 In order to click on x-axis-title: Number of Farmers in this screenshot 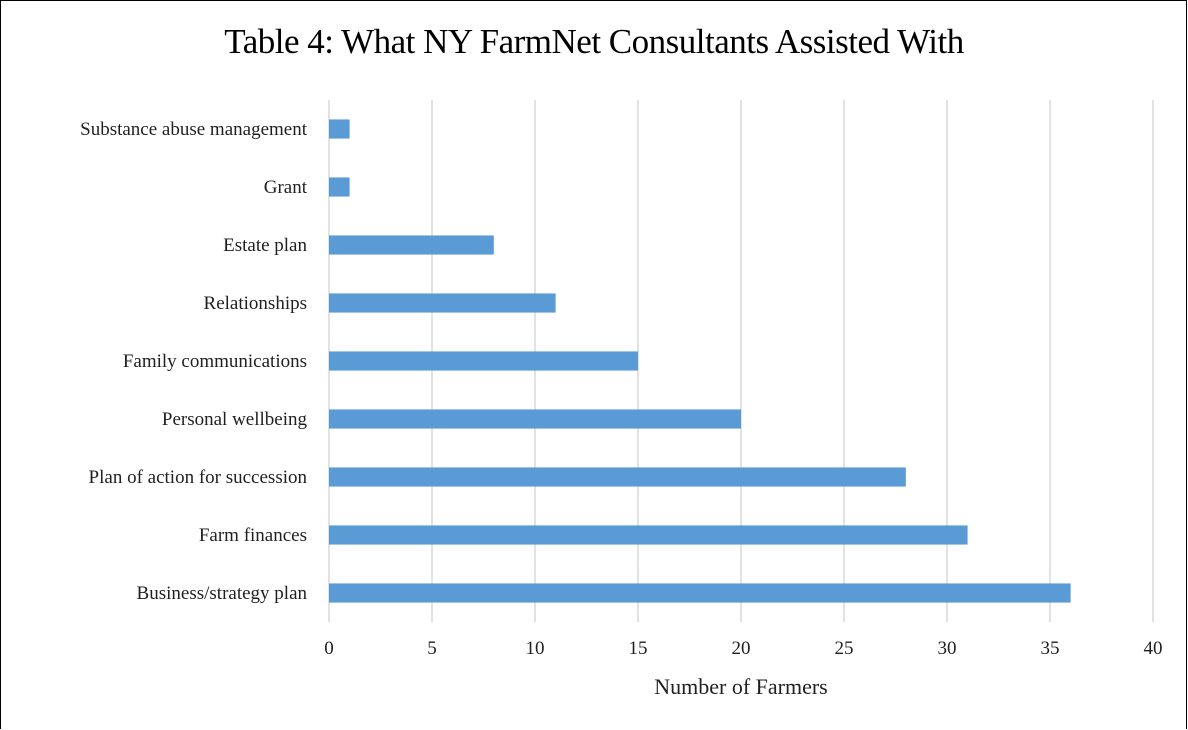, I will do `click(741, 686)`.